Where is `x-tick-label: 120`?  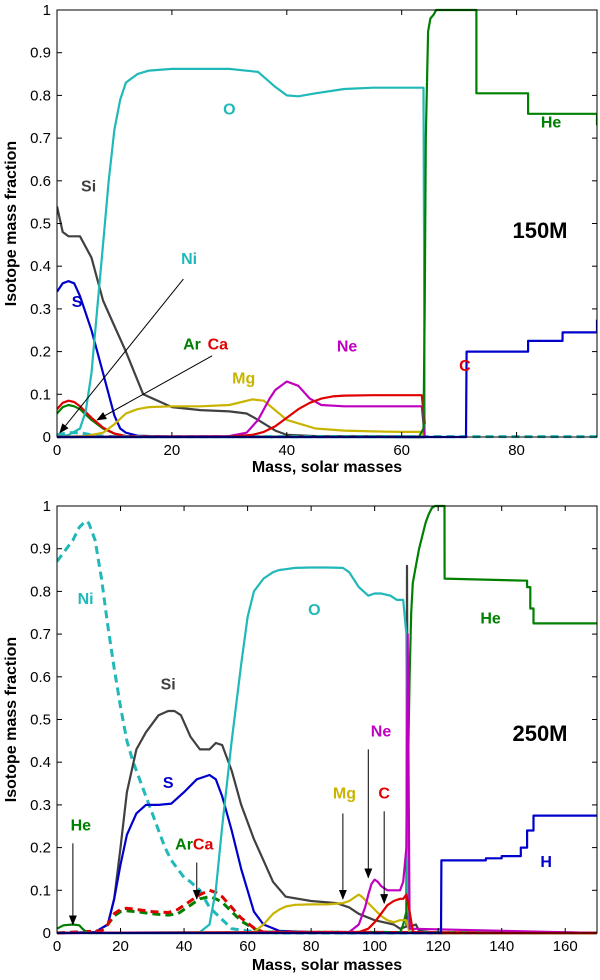
x-tick-label: 120 is located at coordinates (438, 946).